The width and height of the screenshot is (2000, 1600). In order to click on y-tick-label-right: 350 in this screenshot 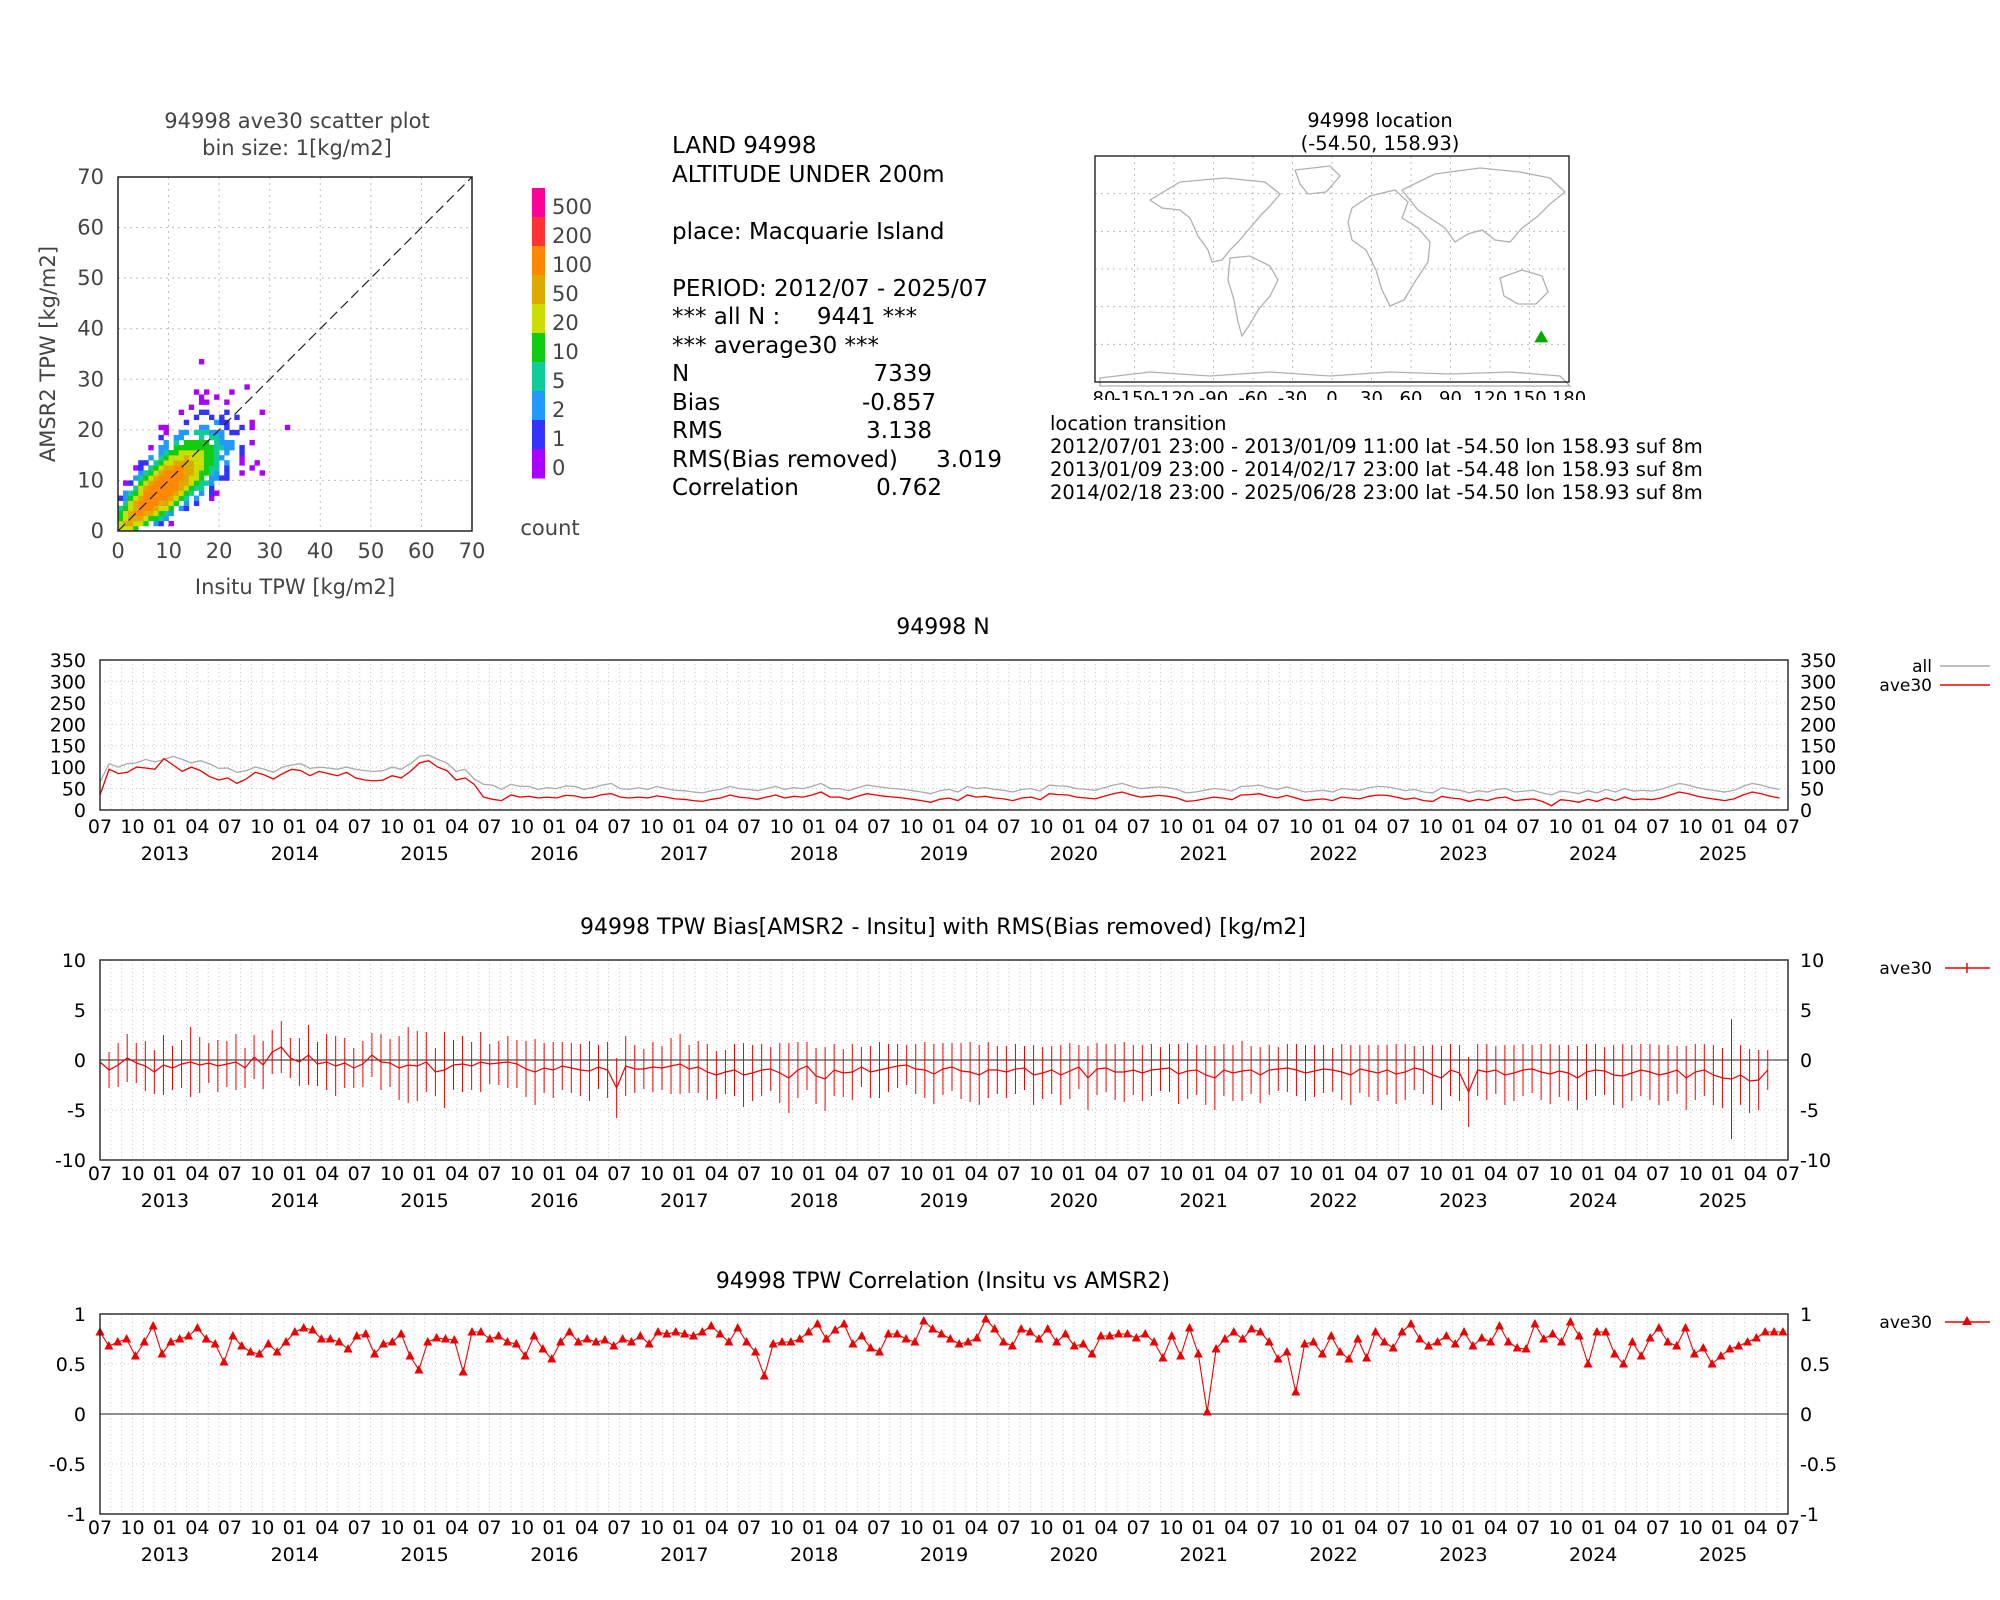, I will do `click(1818, 661)`.